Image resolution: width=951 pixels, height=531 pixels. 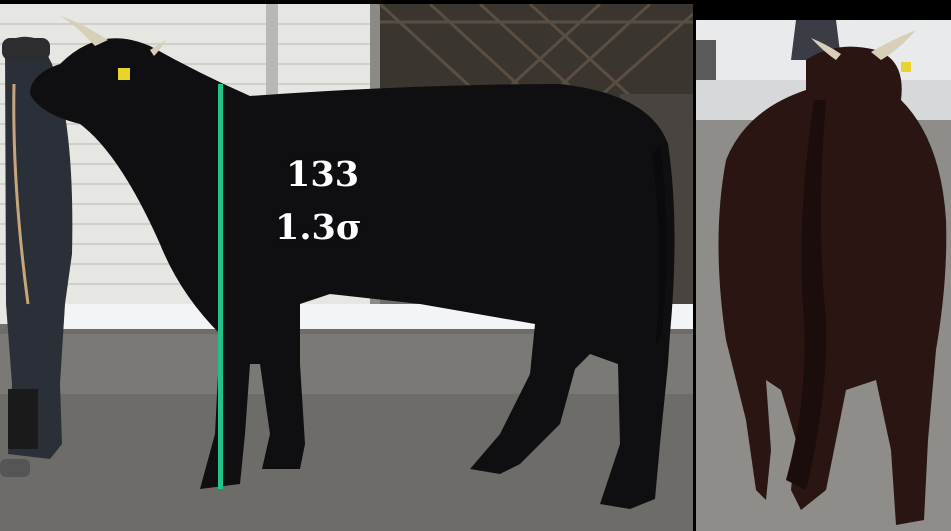 I want to click on measure-value-label: 133, so click(x=323, y=174).